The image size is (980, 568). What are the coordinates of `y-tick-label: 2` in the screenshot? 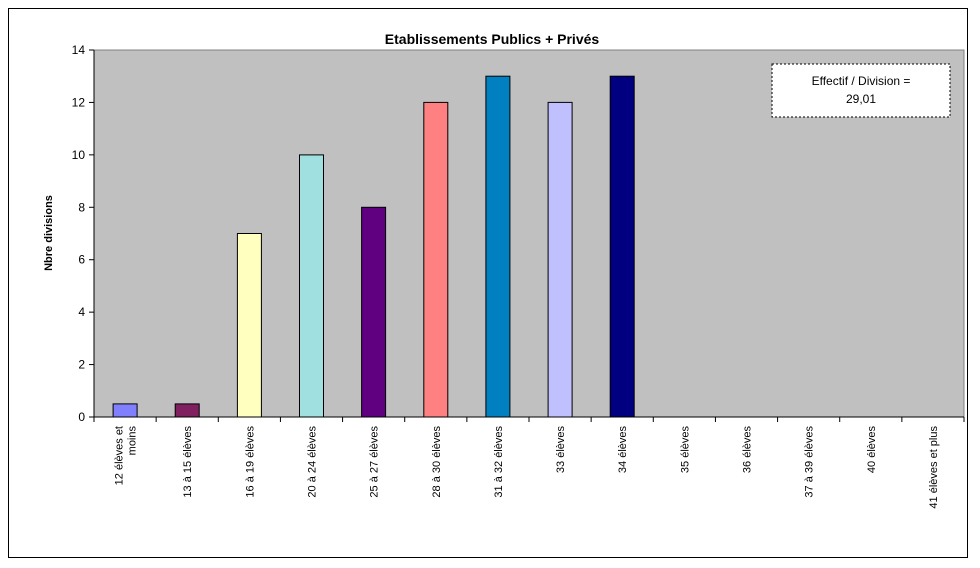 It's located at (81, 365).